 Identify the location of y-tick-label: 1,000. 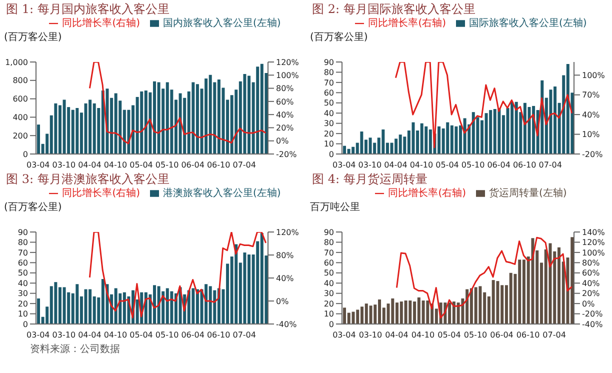
(16, 62).